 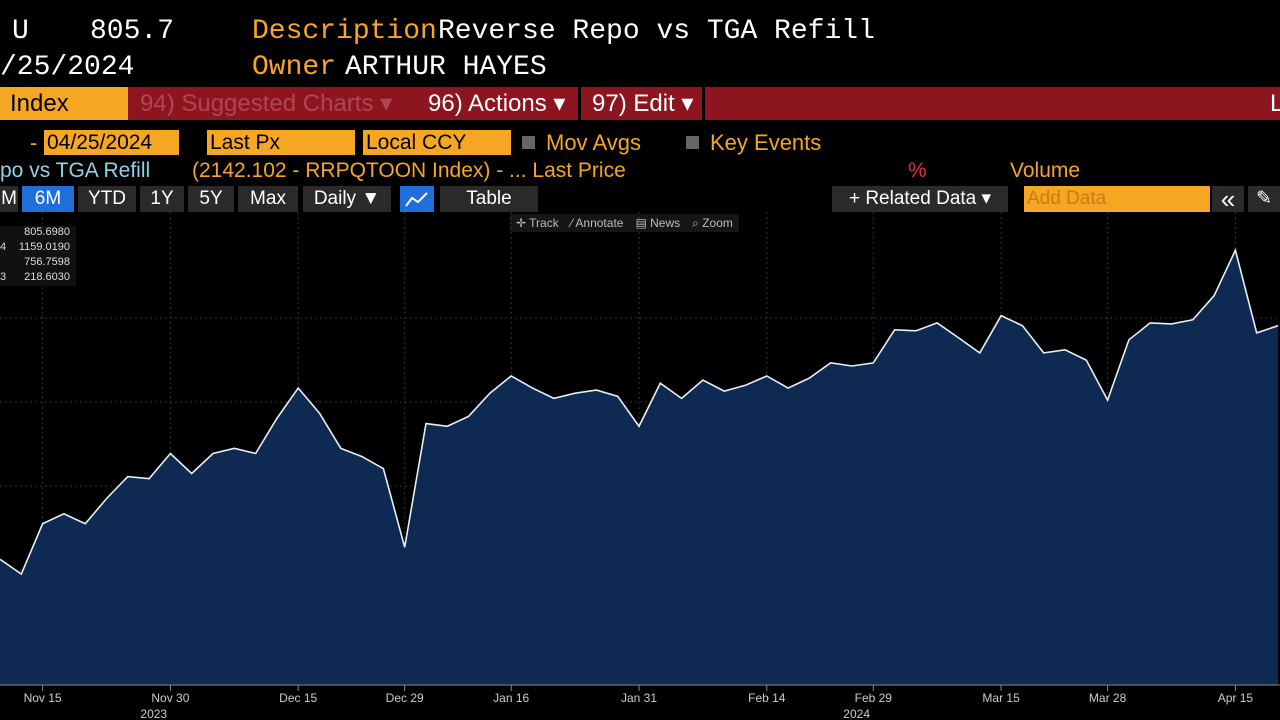 What do you see at coordinates (656, 31) in the screenshot?
I see `desc: Reverse Repo vs TGA Refill` at bounding box center [656, 31].